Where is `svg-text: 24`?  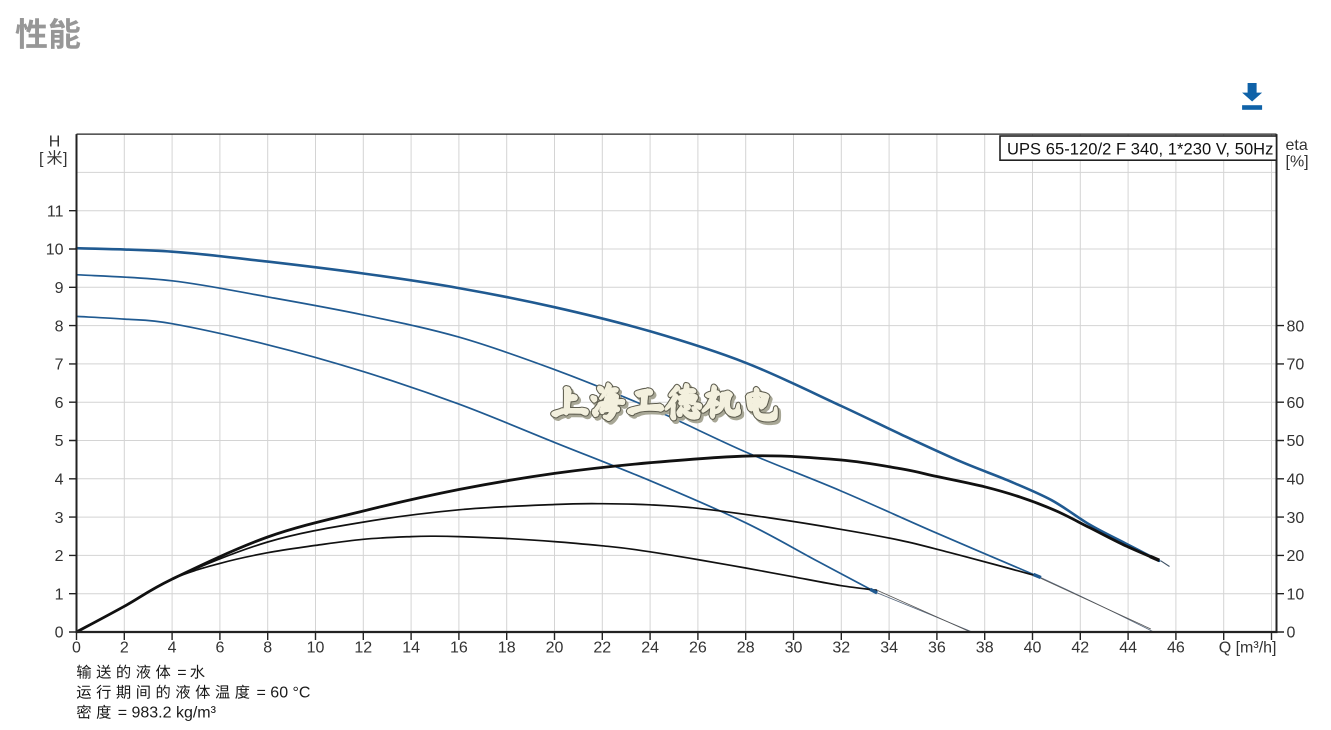 svg-text: 24 is located at coordinates (650, 648).